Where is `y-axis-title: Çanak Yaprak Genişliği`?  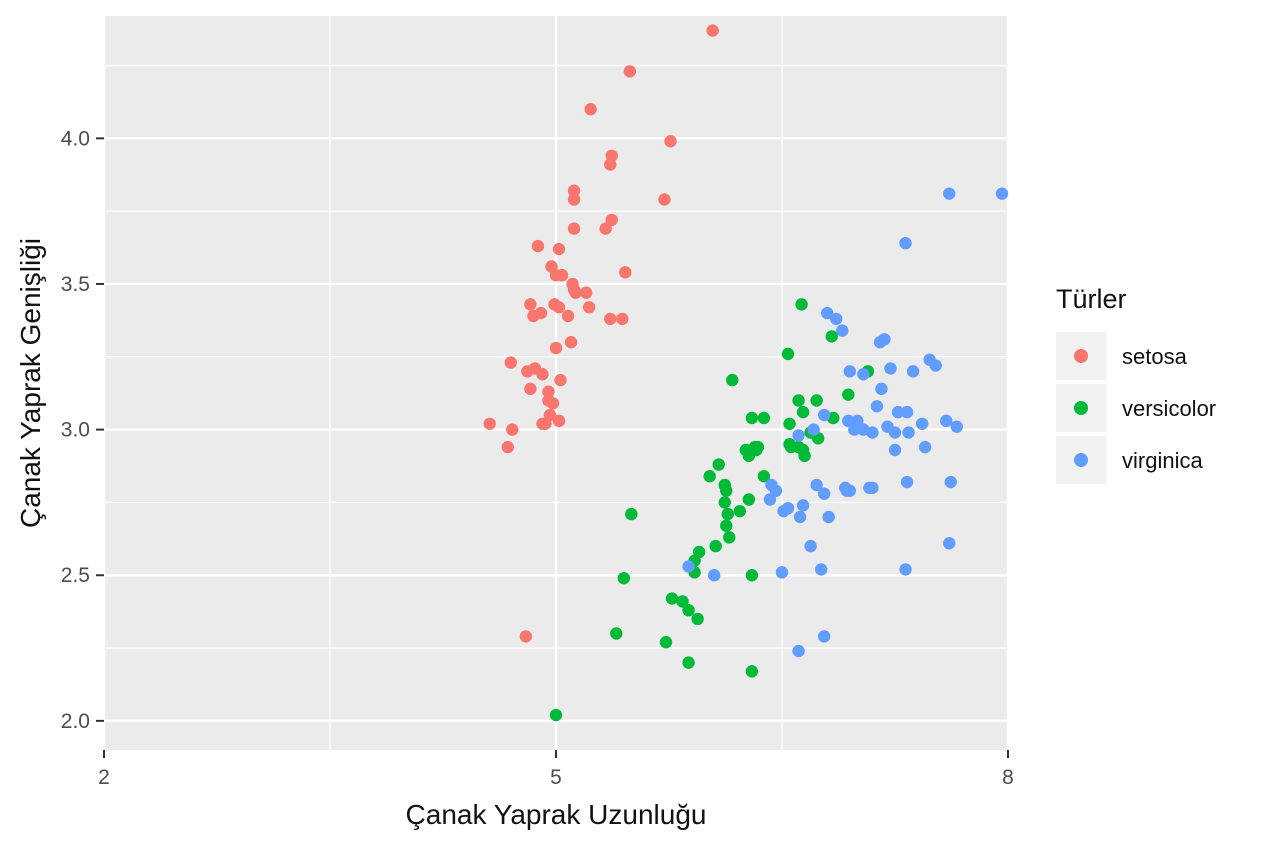
y-axis-title: Çanak Yaprak Genişliği is located at coordinates (30, 383).